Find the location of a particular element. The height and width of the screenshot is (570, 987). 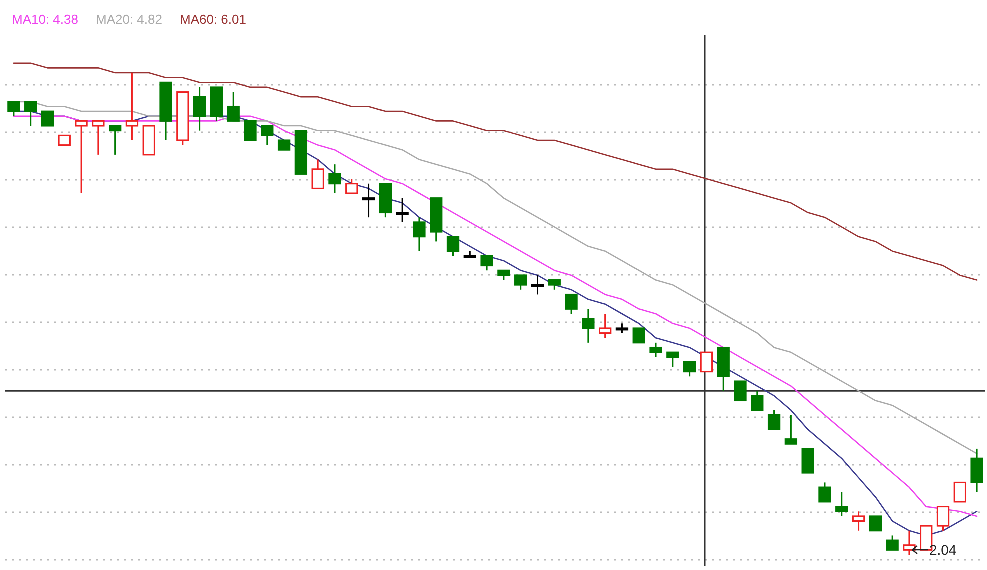

text: MA60: 6.01 is located at coordinates (213, 19).